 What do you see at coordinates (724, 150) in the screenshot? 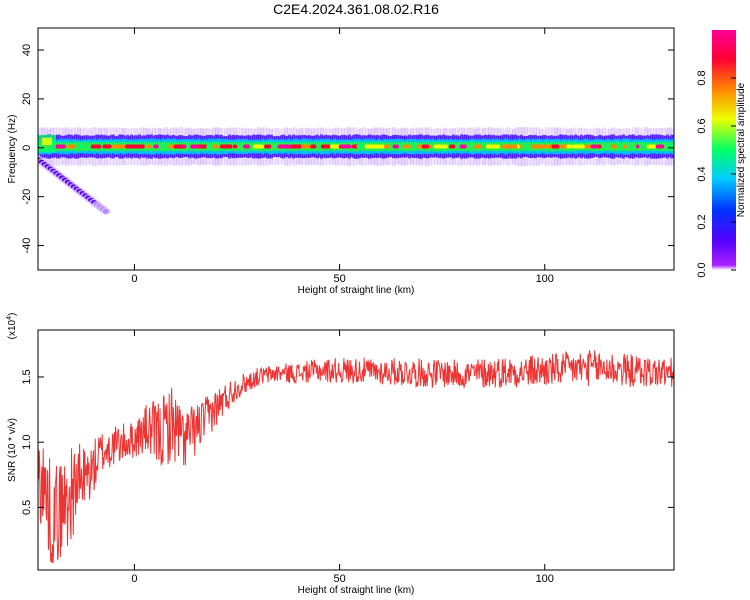
I see `colorbar-gradient` at bounding box center [724, 150].